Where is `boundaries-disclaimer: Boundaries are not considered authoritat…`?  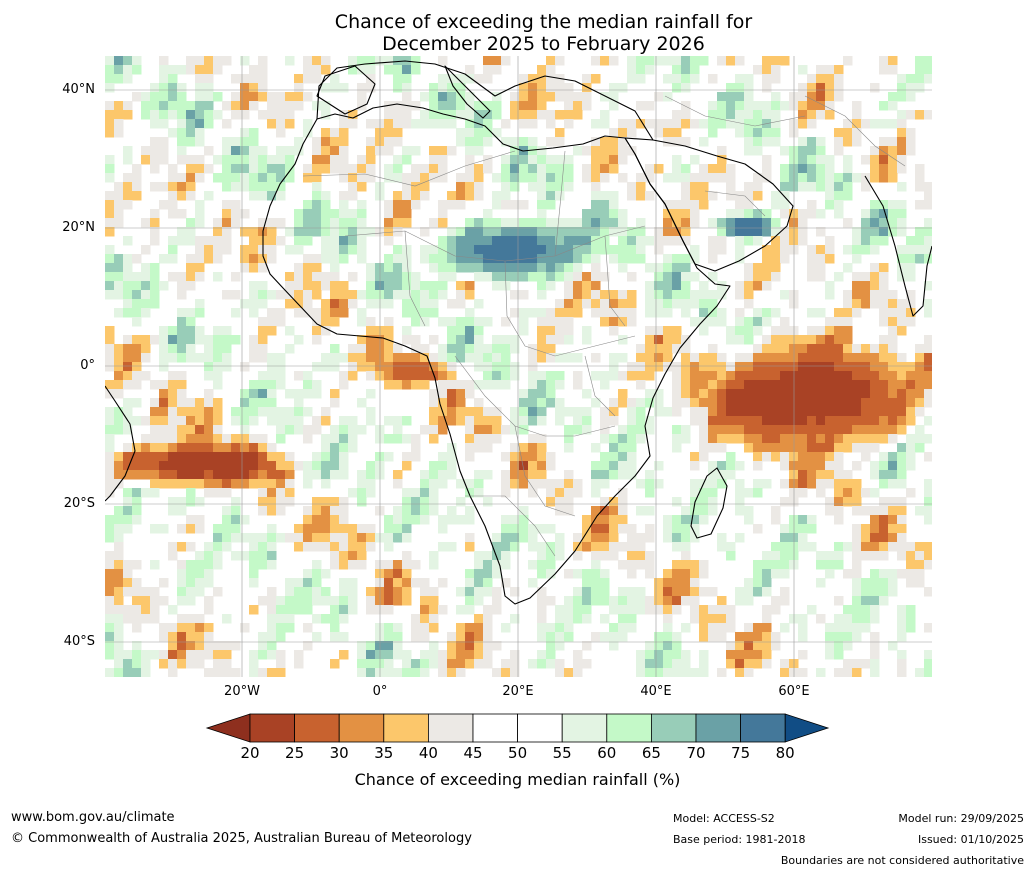 boundaries-disclaimer: Boundaries are not considered authoritat… is located at coordinates (902, 860).